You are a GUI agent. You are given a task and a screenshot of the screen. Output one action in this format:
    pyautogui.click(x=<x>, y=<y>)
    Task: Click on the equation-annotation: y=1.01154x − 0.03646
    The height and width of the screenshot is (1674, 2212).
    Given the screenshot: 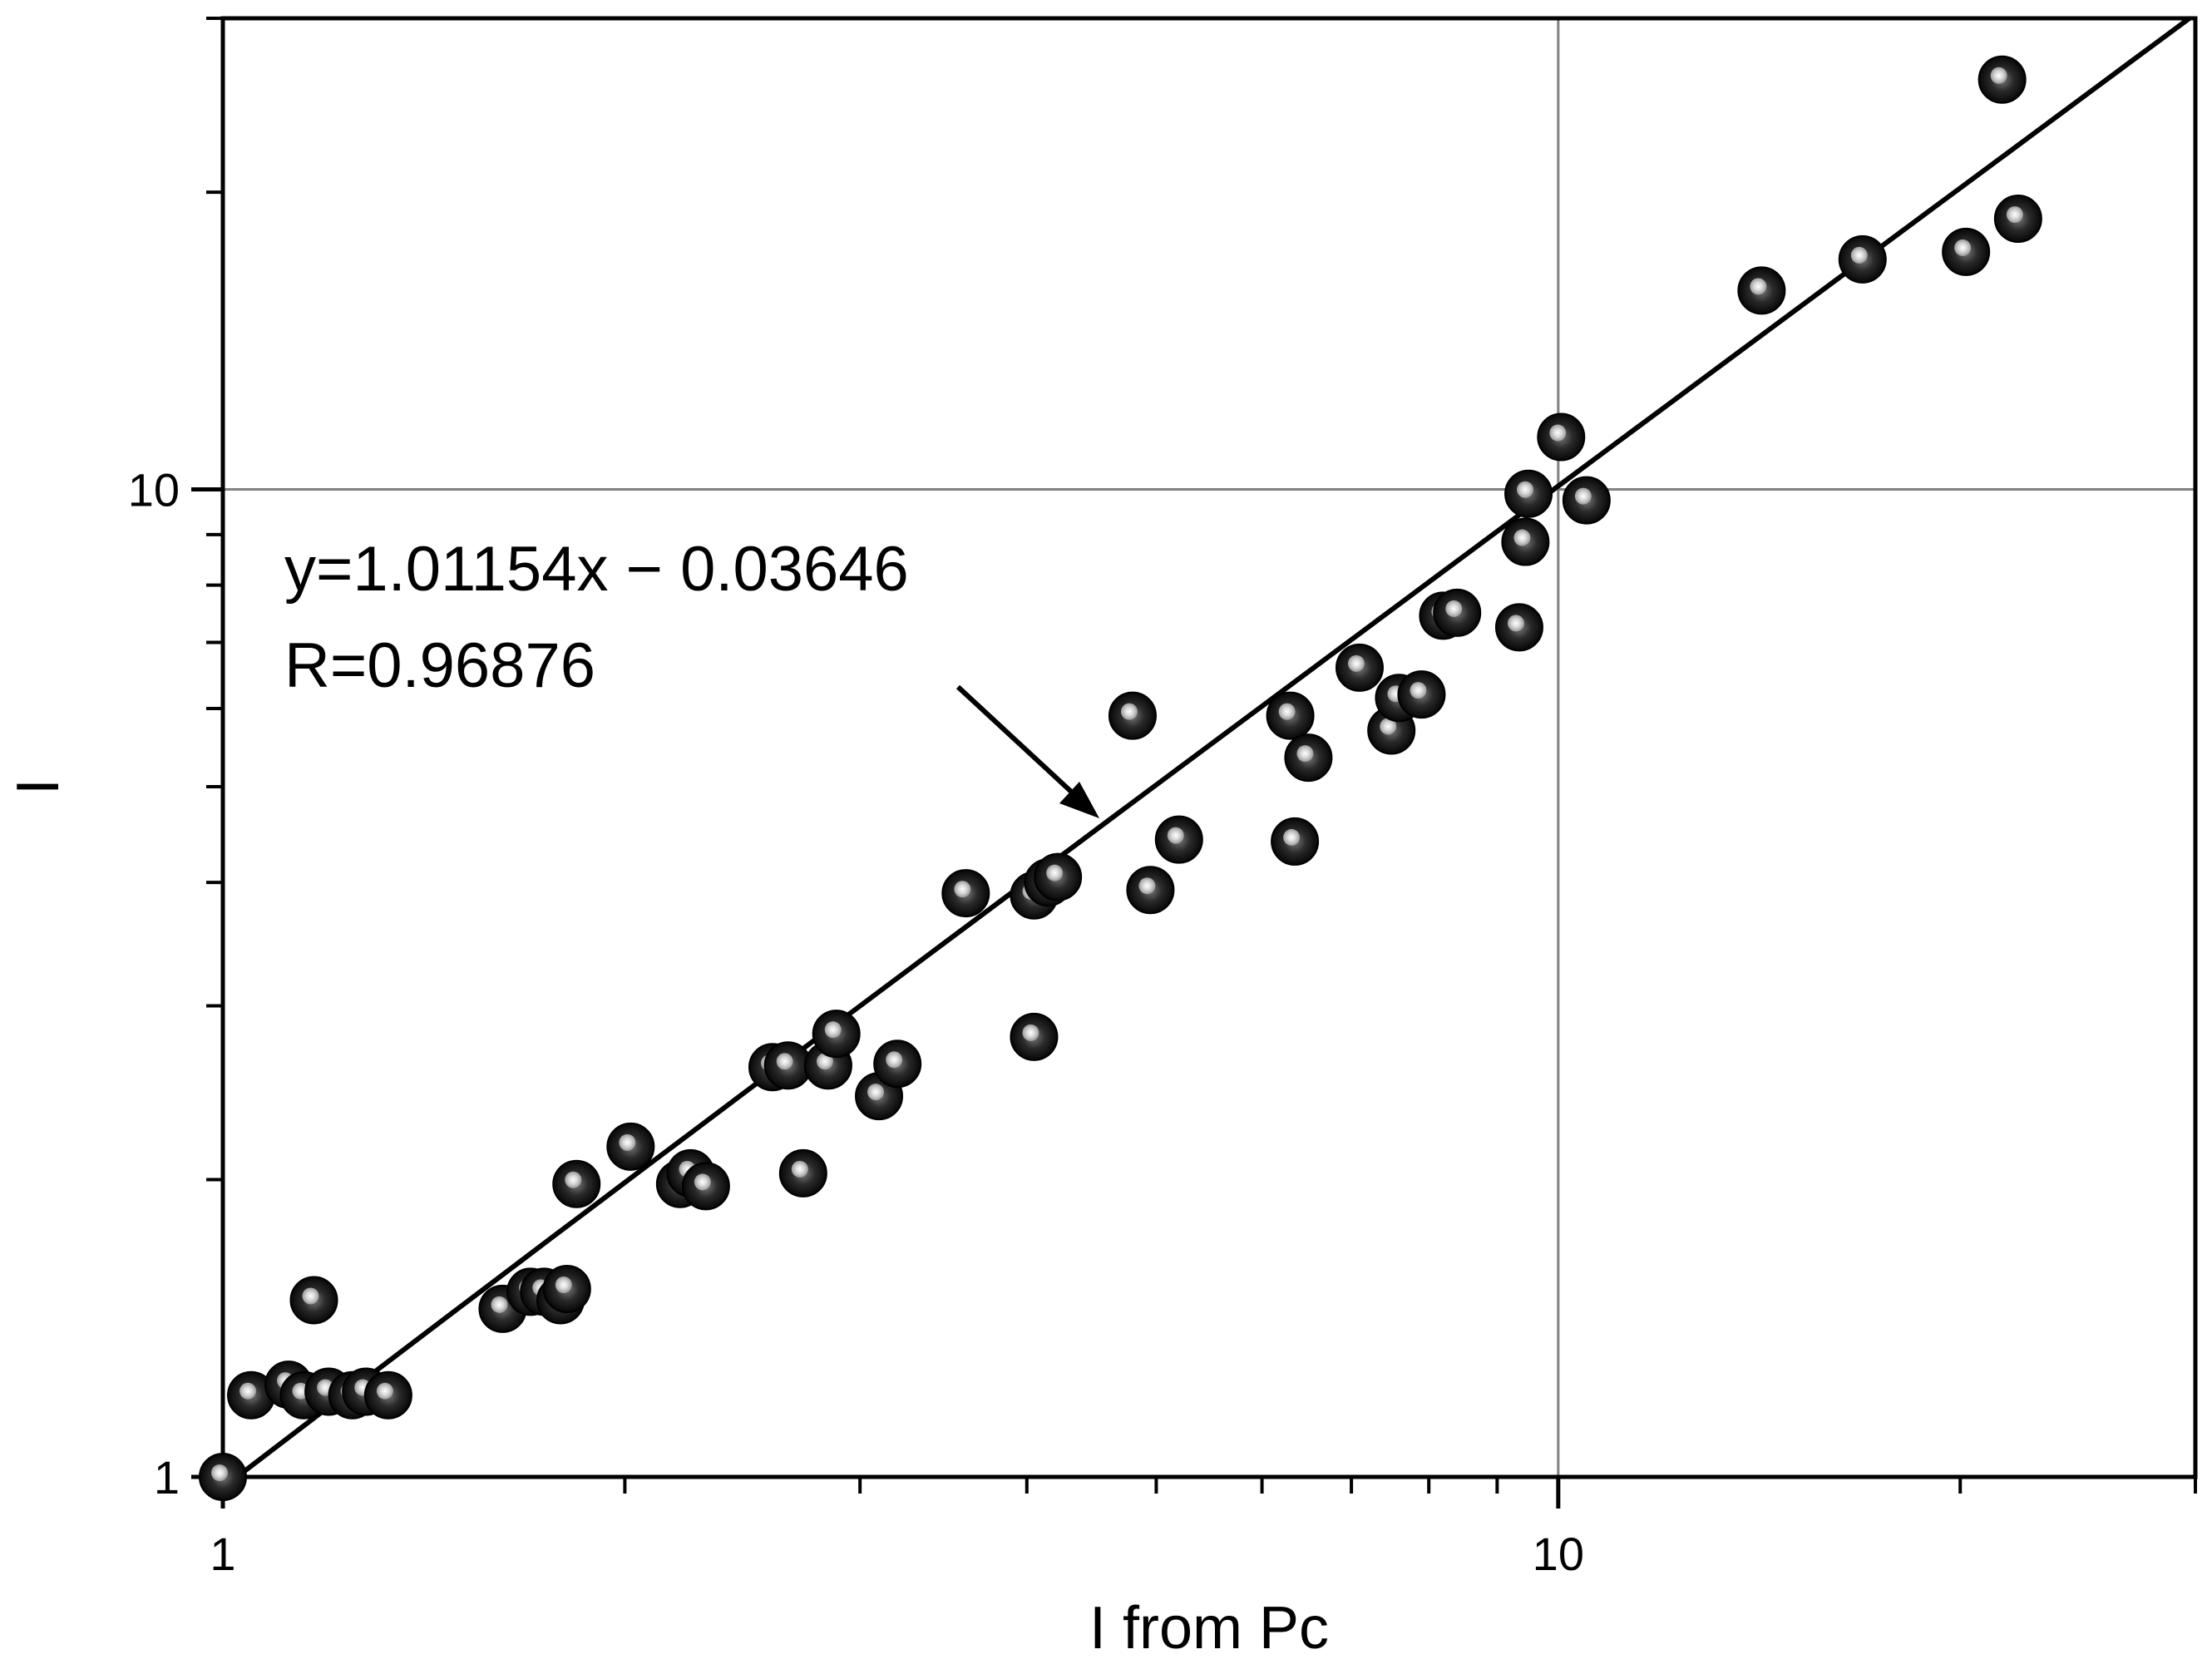 What is the action you would take?
    pyautogui.click(x=596, y=569)
    